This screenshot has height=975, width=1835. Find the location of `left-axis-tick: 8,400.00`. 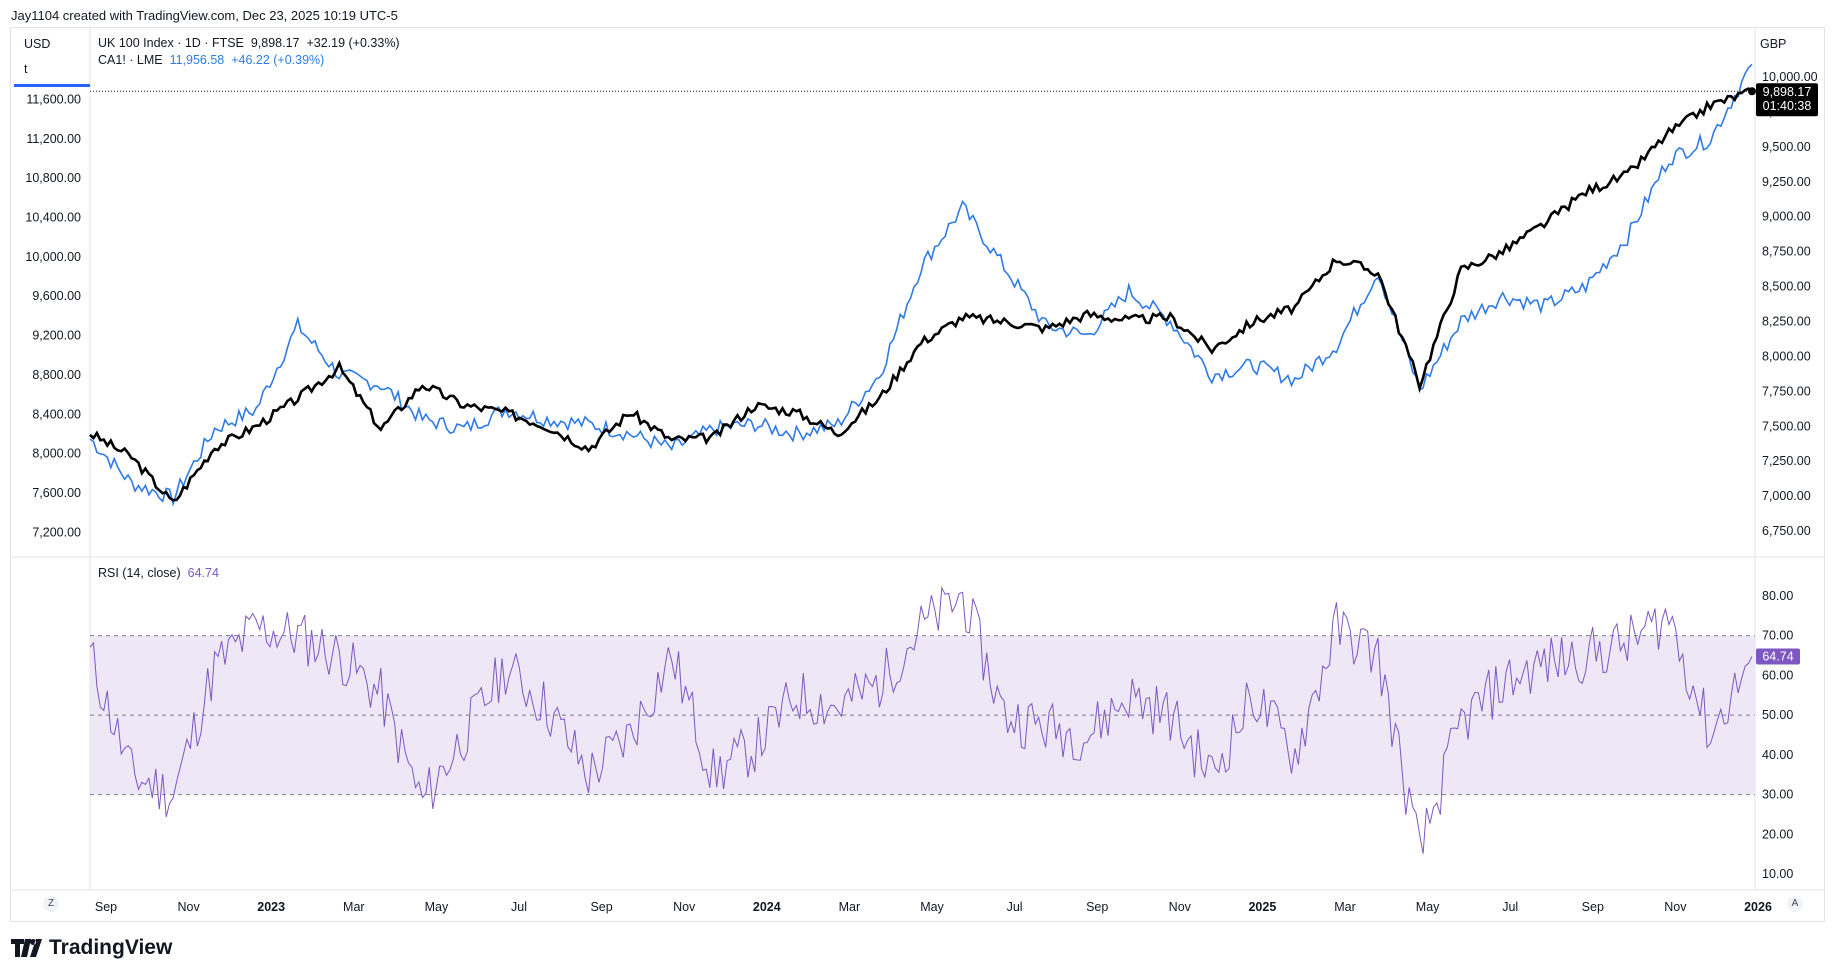

left-axis-tick: 8,400.00 is located at coordinates (56, 414).